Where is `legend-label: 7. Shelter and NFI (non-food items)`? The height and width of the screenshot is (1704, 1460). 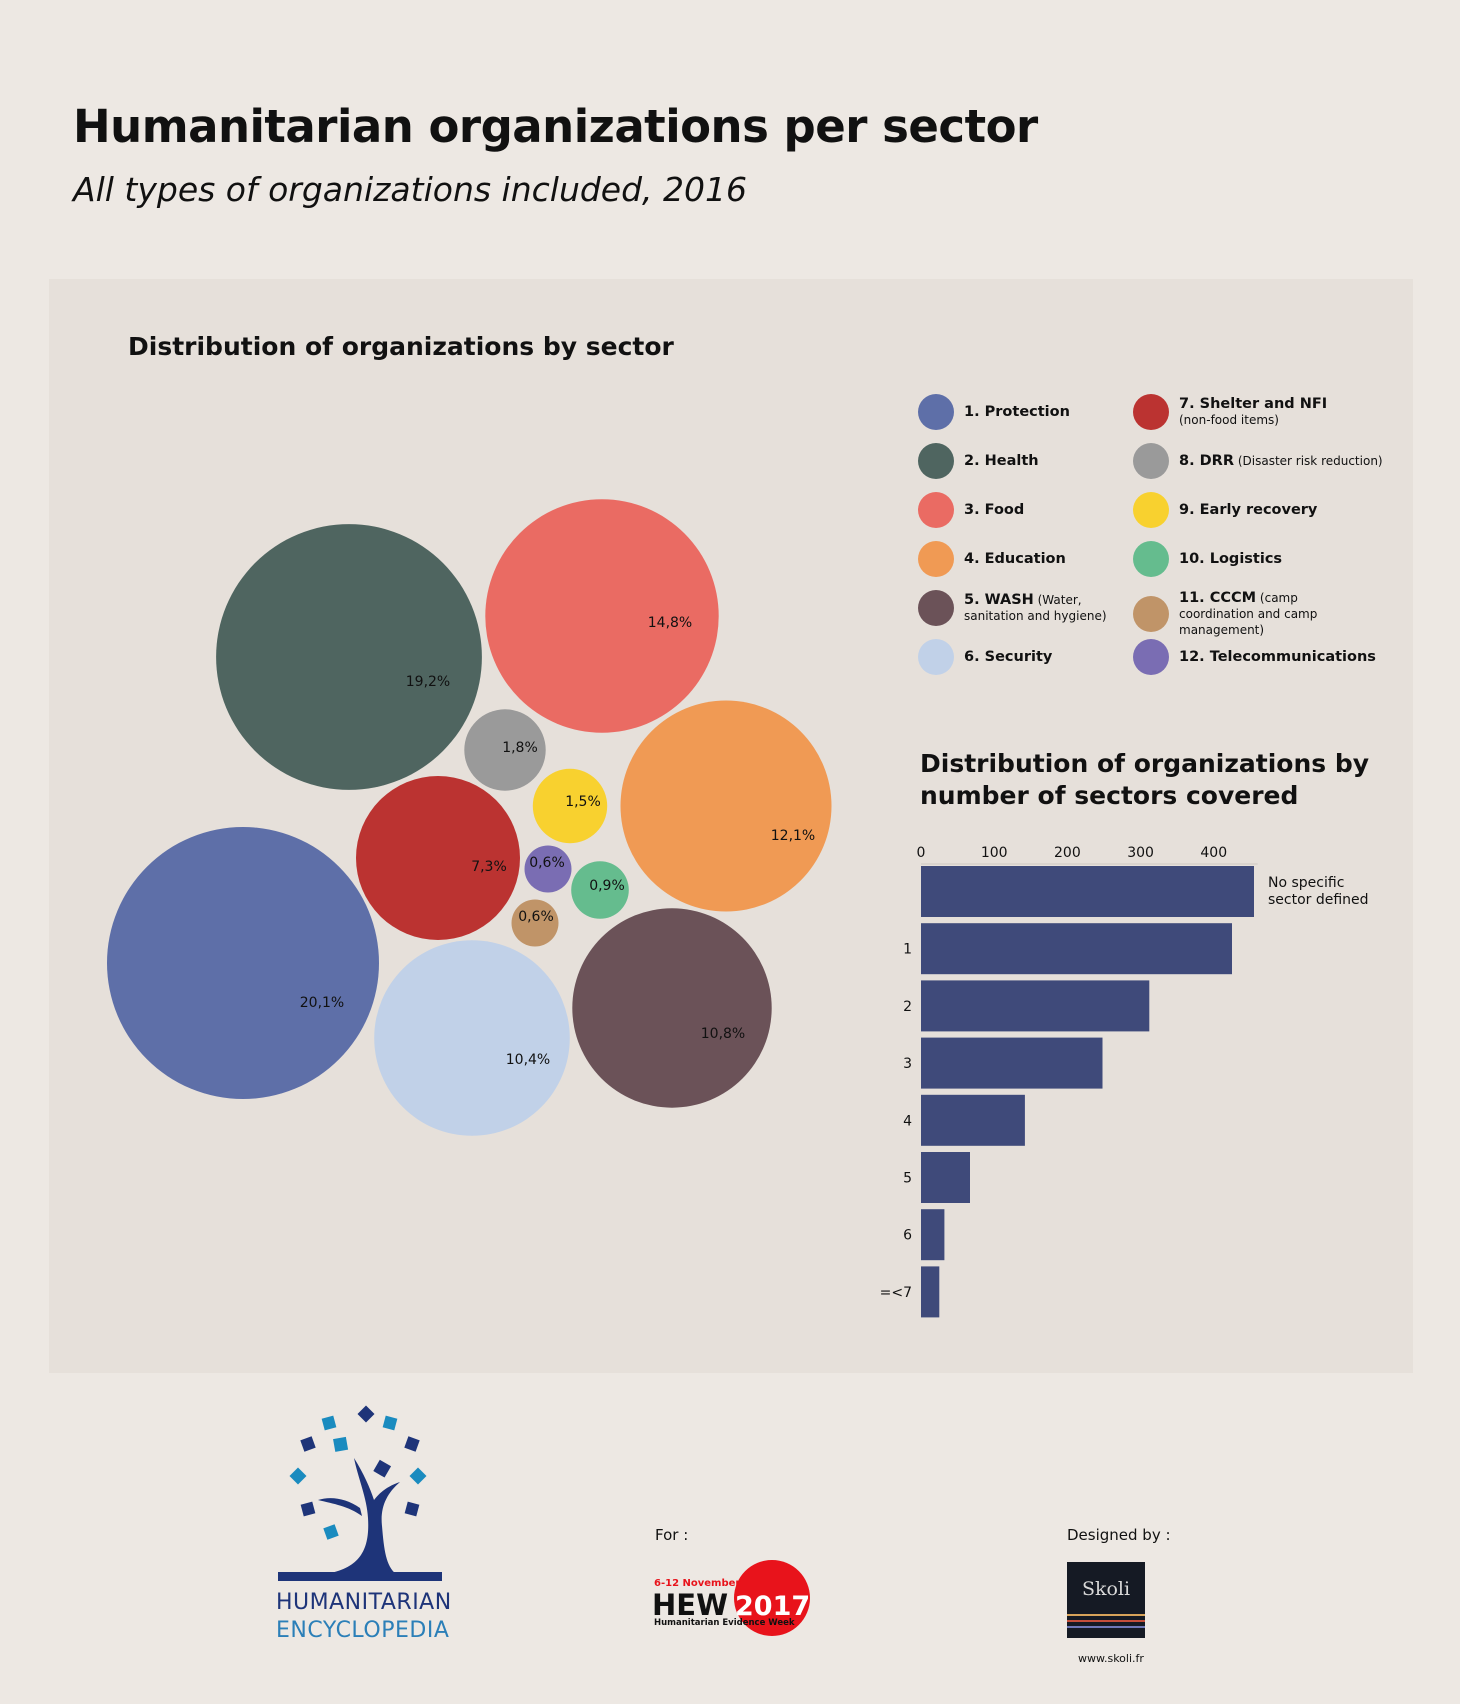
legend-label: 7. Shelter and NFI (non-food items) is located at coordinates (1253, 412).